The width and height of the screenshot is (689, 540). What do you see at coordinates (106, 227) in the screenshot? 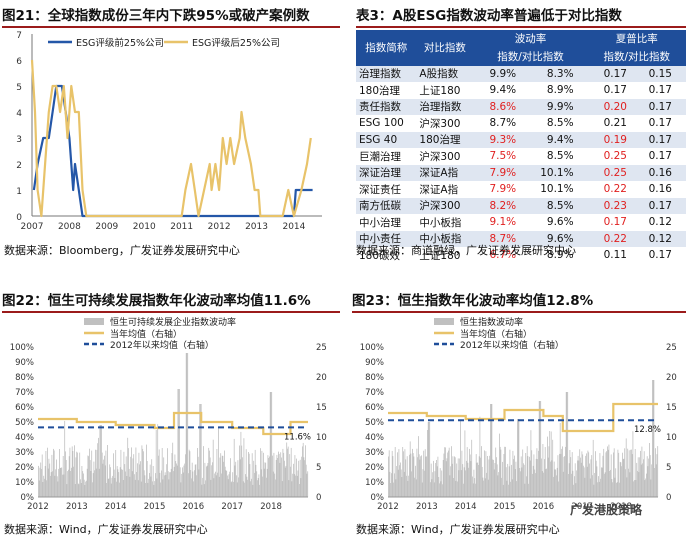
I see `x-tick-label: 2009` at bounding box center [106, 227].